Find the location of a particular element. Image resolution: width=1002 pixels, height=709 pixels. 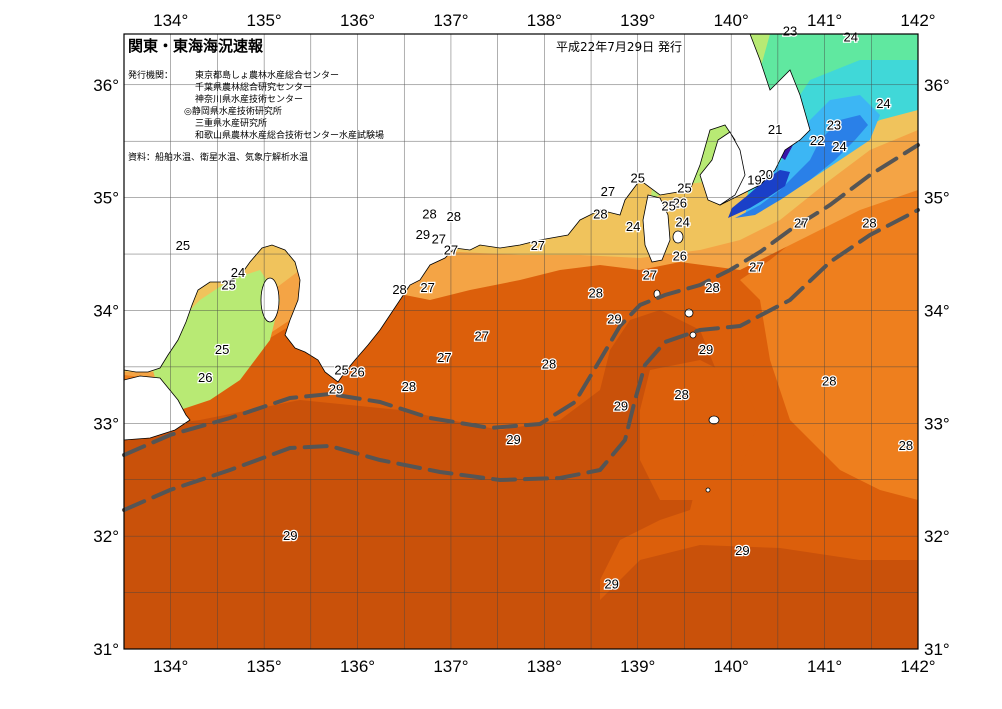

longitude-axis-top: 134° 135° 136° 137° 138° 139° 140° 141° 142° is located at coordinates (544, 20).